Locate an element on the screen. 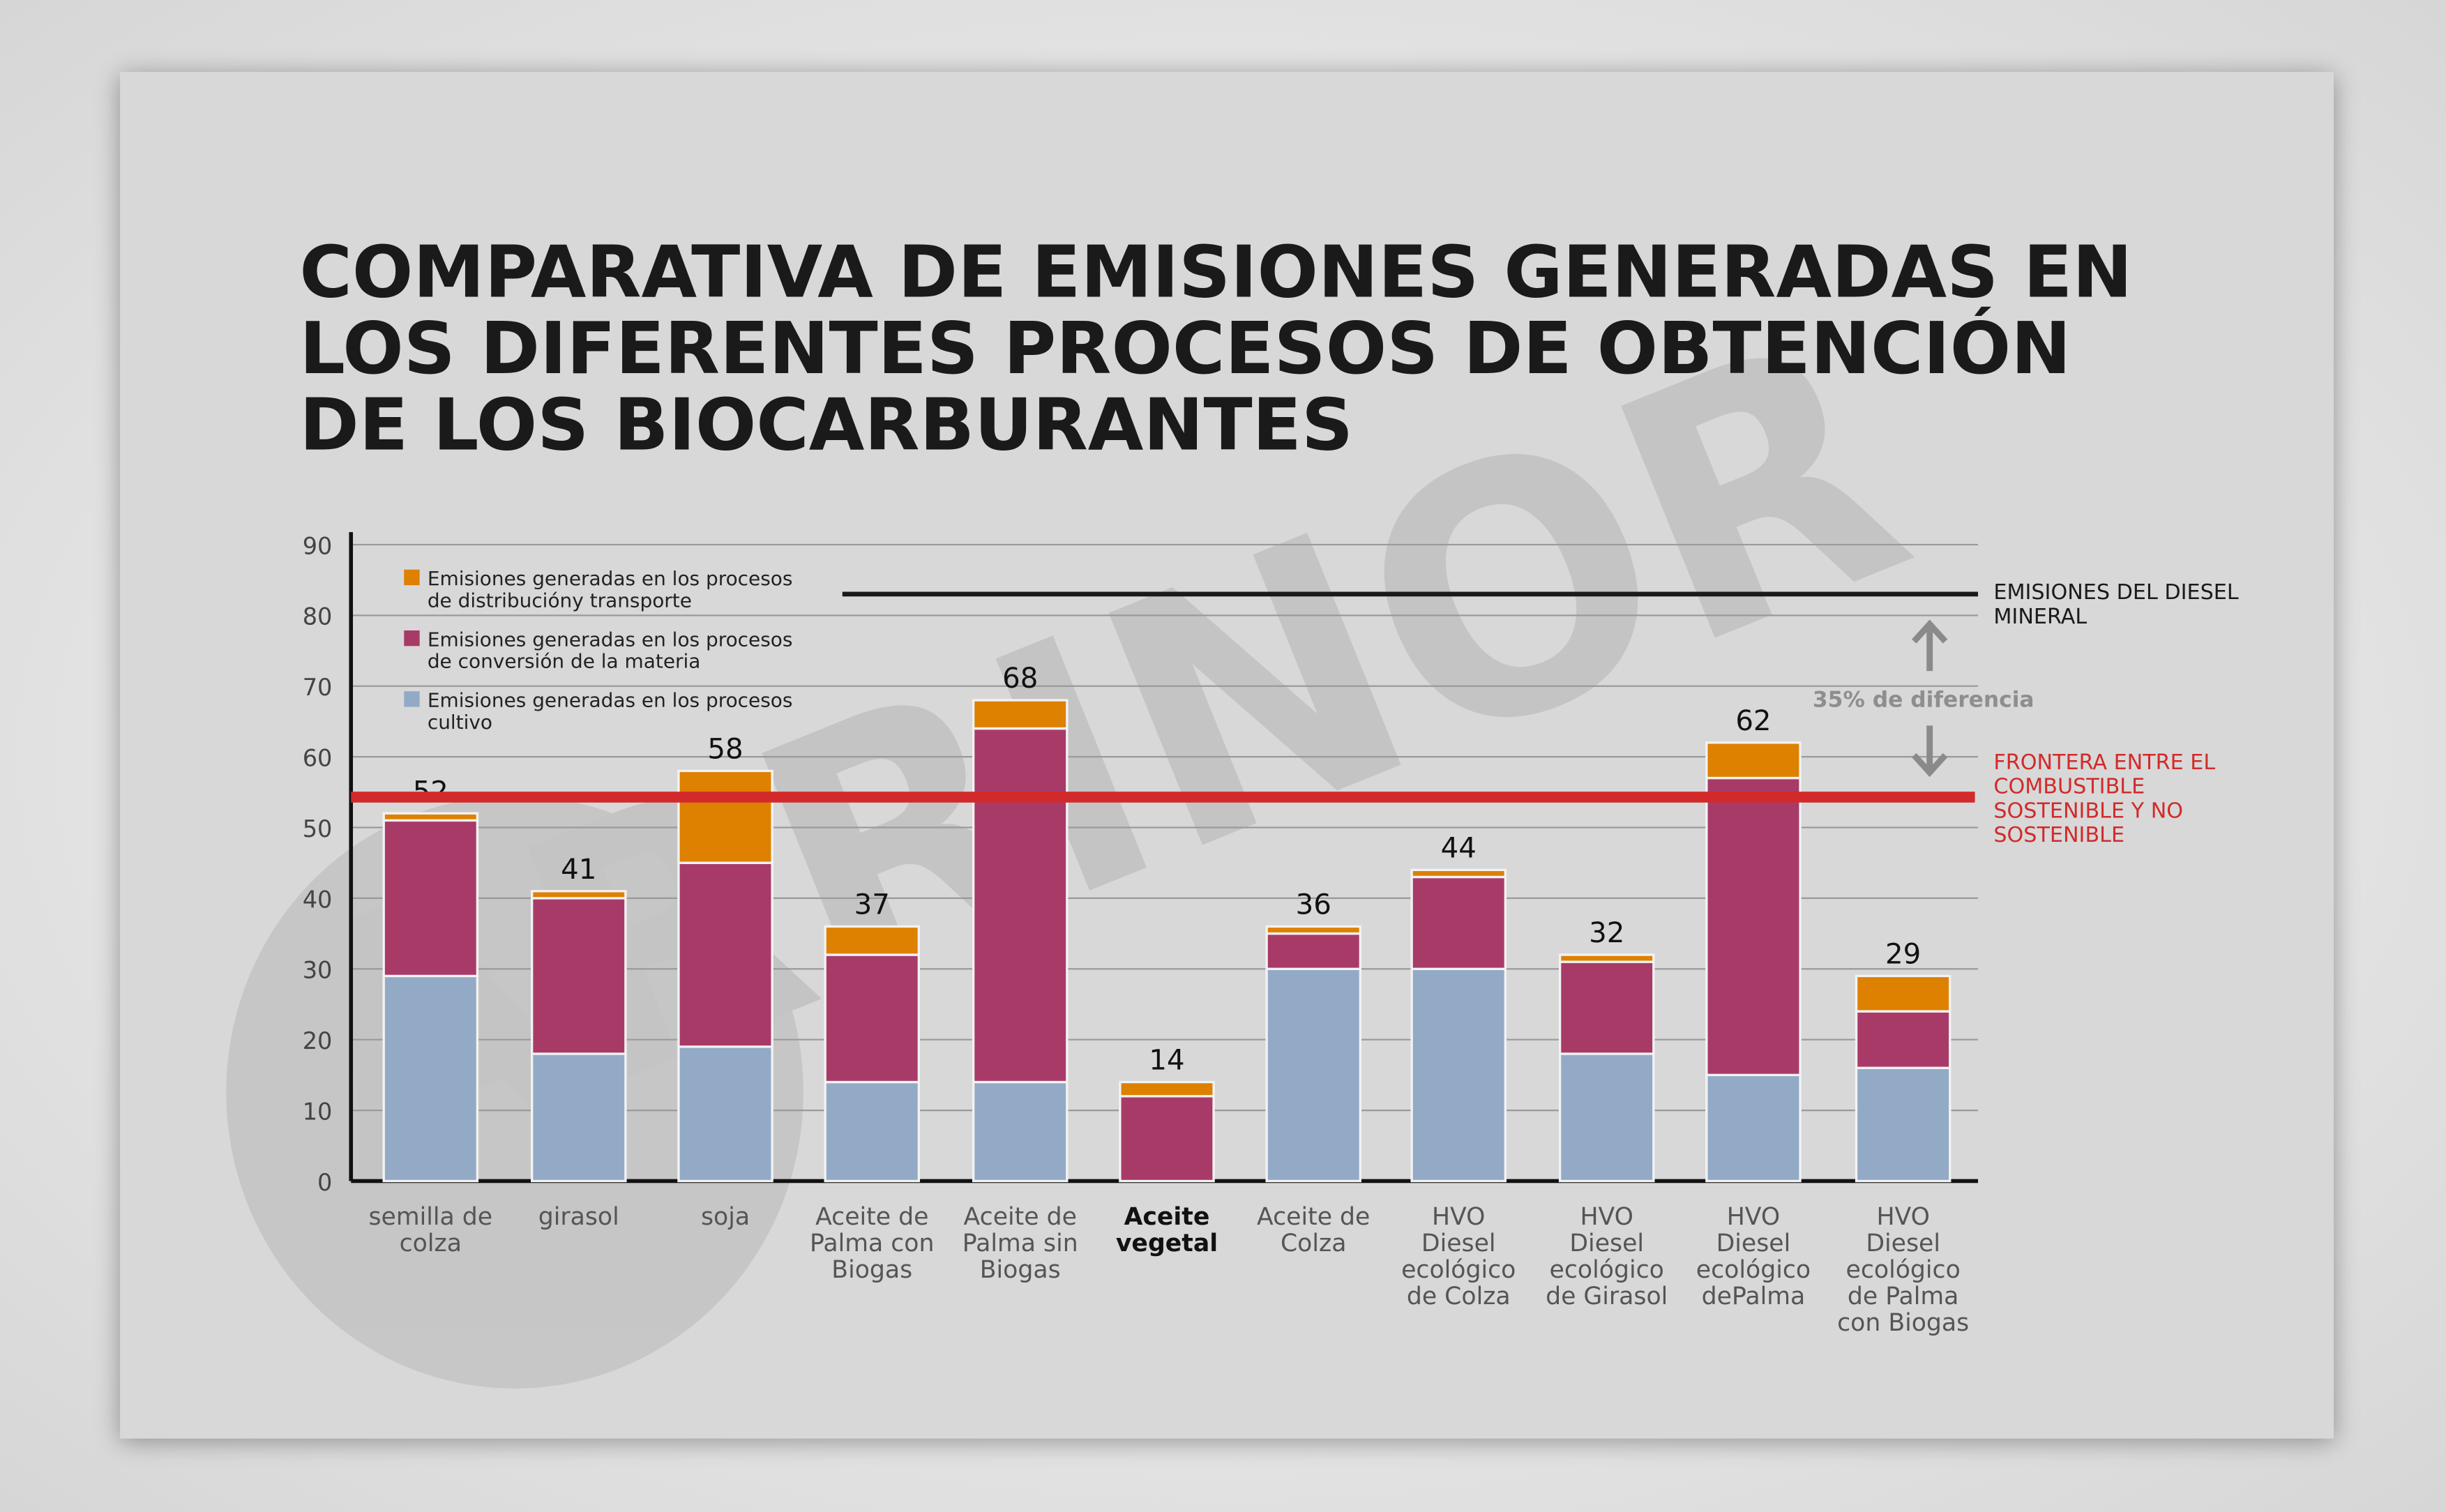 Image resolution: width=2446 pixels, height=1512 pixels. bar-stack: 52 is located at coordinates (430, 979).